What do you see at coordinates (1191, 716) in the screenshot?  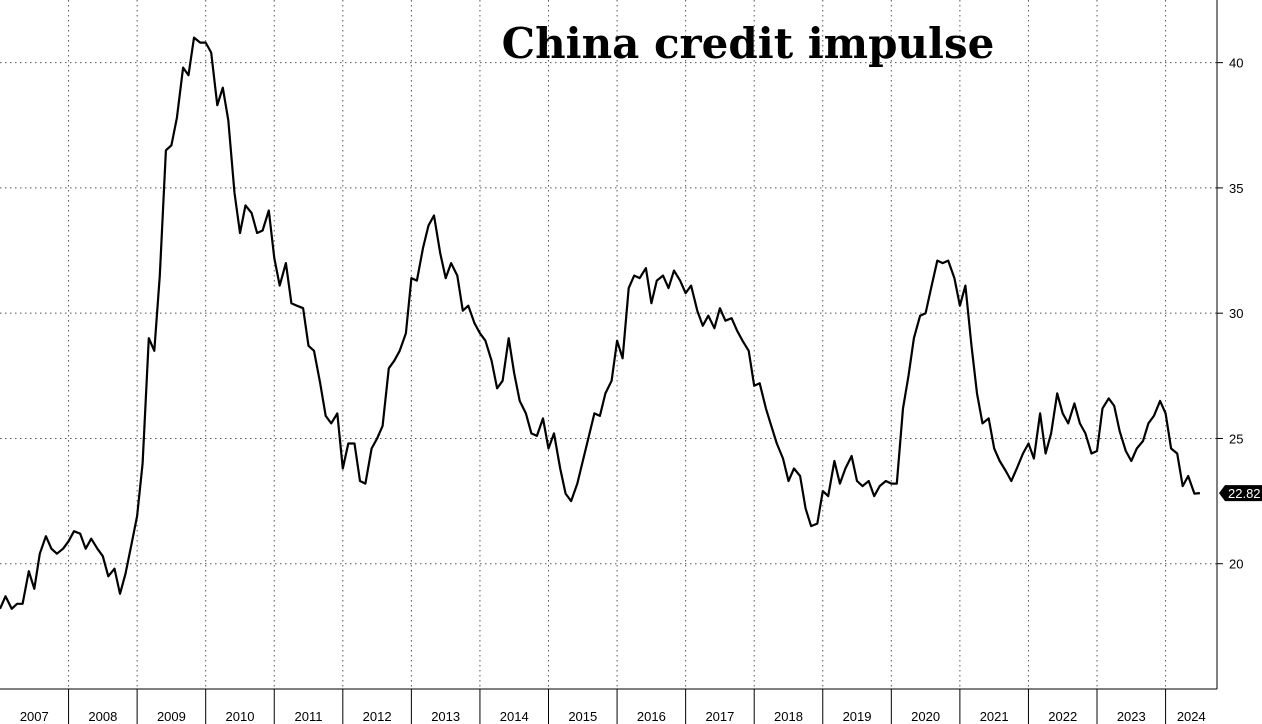 I see `x-tick-label: 2024` at bounding box center [1191, 716].